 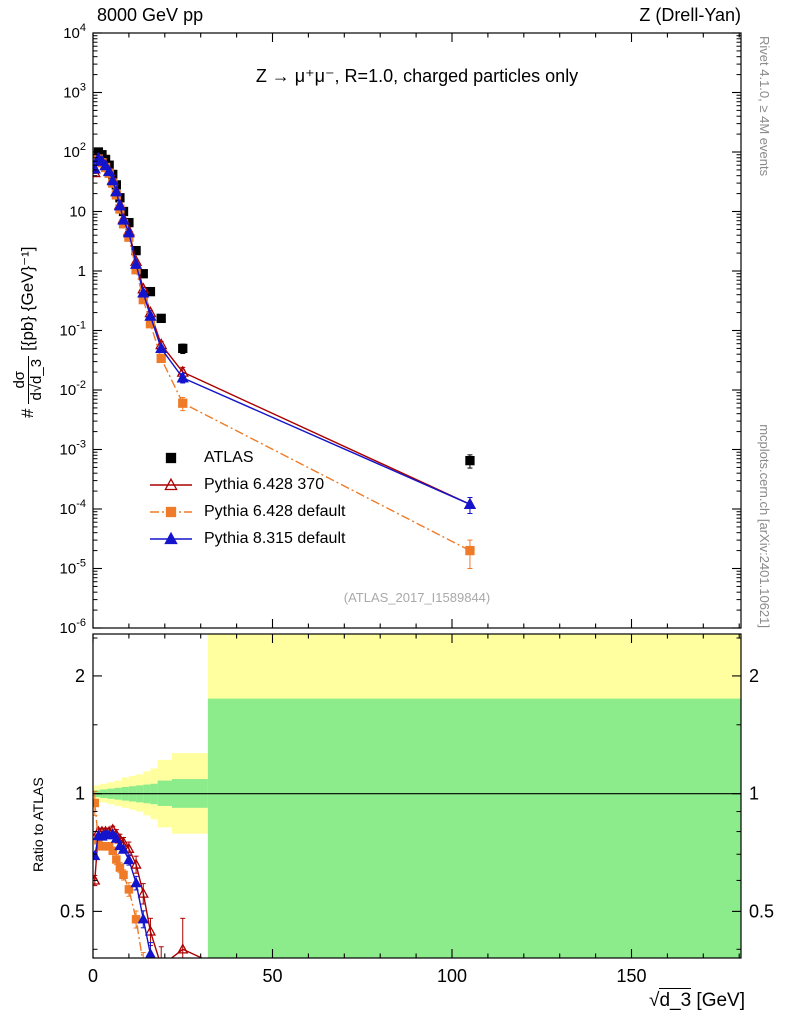 I want to click on legend-label-pythia8-default: Pythia 8.315 default, so click(x=275, y=538).